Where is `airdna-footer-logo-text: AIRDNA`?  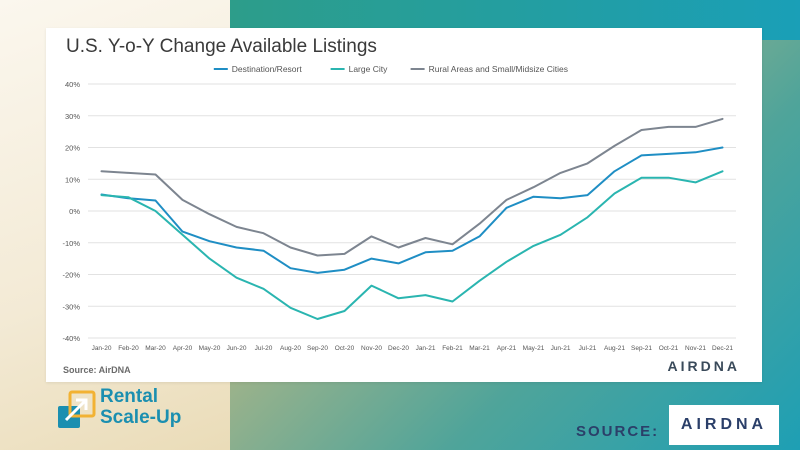 airdna-footer-logo-text: AIRDNA is located at coordinates (724, 424).